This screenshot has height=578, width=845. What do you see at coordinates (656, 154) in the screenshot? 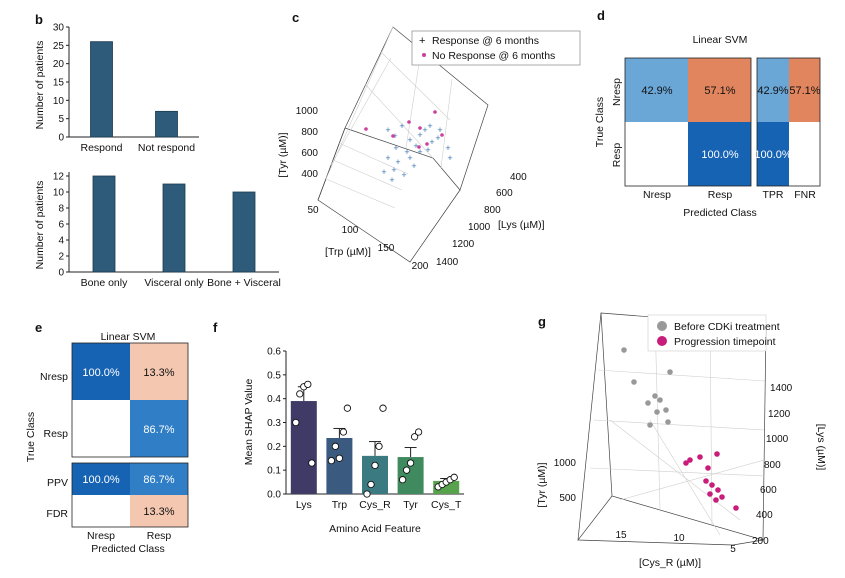
I see `d-cell-resp-nresp` at bounding box center [656, 154].